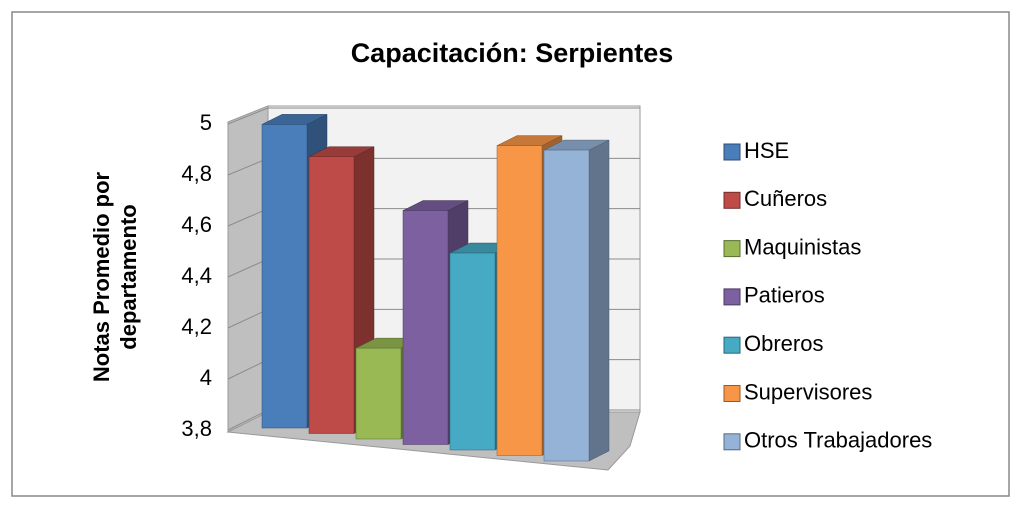  What do you see at coordinates (838, 440) in the screenshot?
I see `legend-label: Otros Trabajadores` at bounding box center [838, 440].